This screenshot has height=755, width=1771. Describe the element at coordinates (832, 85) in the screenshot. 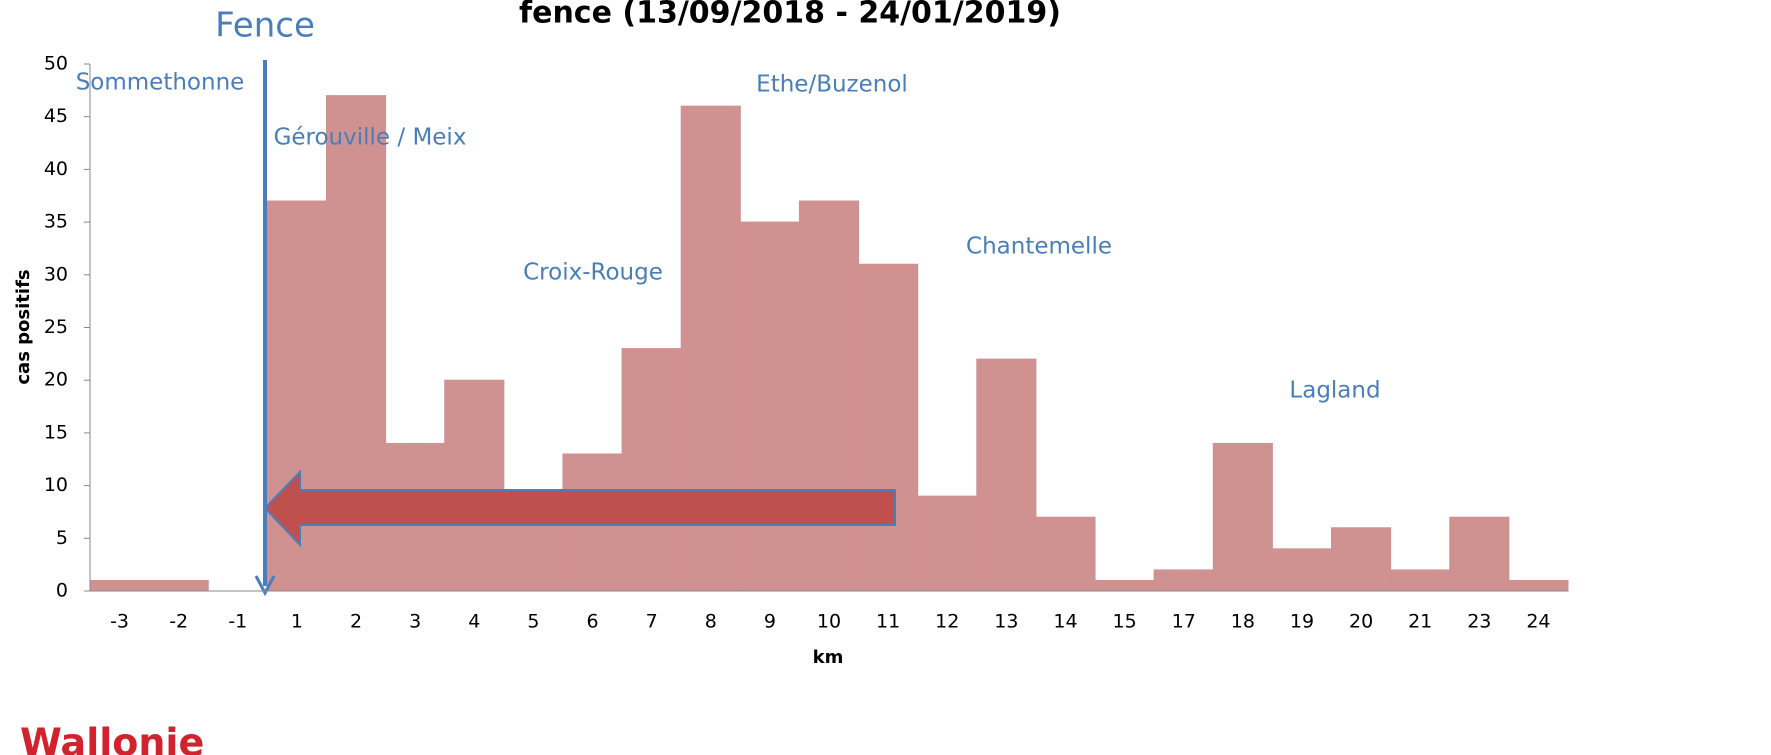

I see `annotation: Ethe/Buzenol` at that location.